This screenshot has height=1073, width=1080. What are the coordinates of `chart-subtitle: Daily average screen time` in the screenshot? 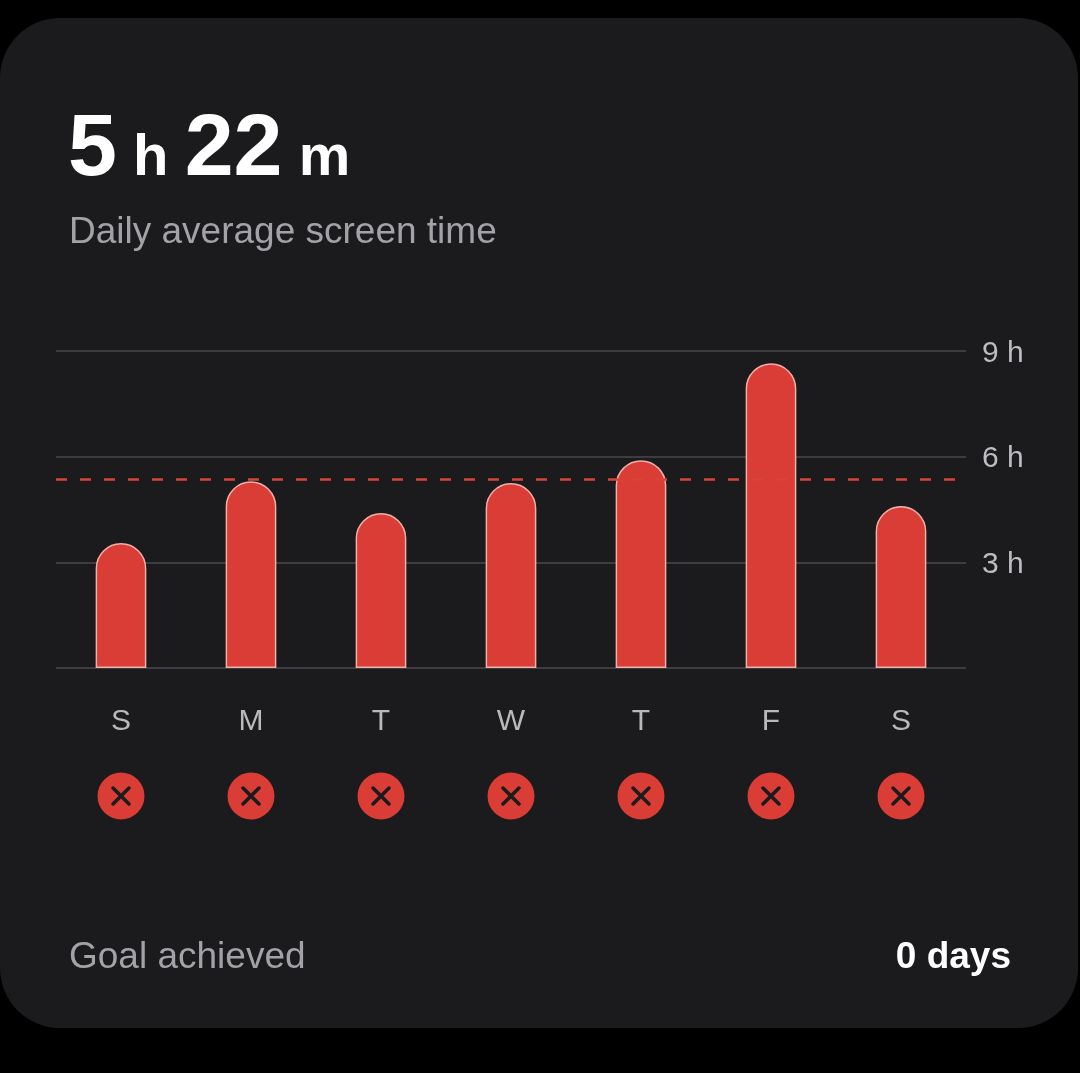 It's located at (283, 230).